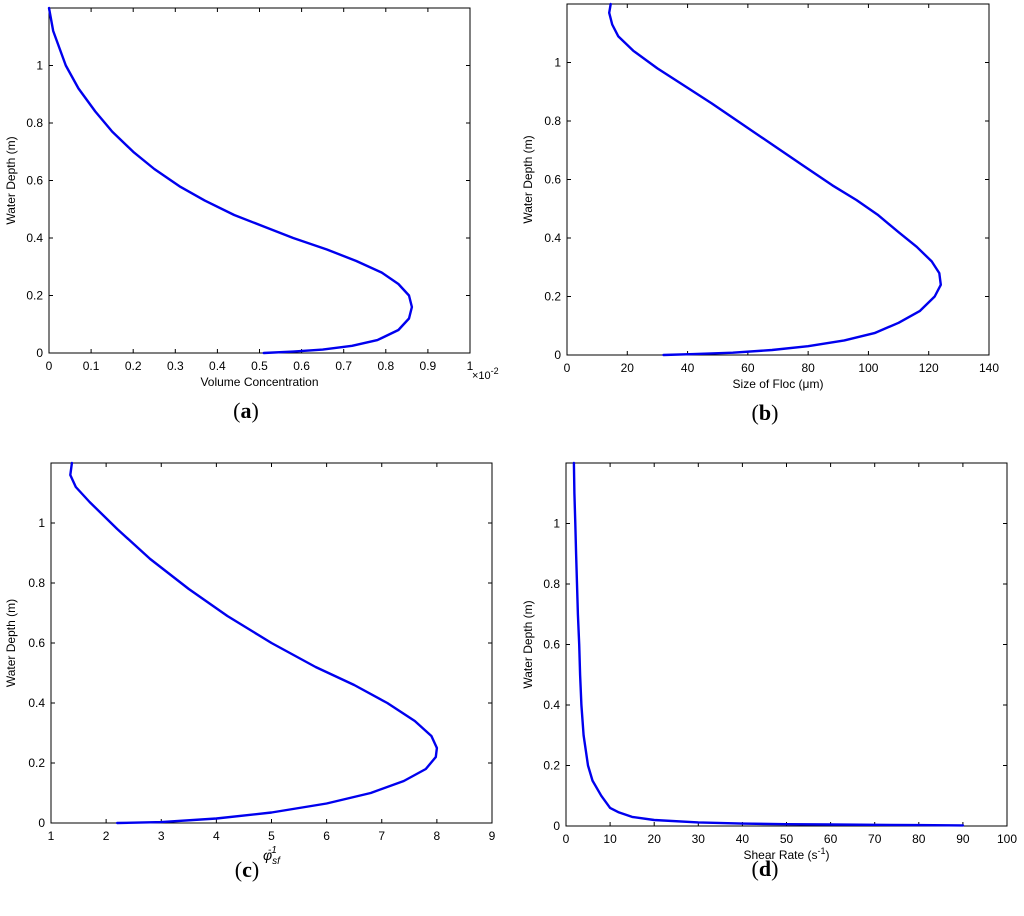 Image resolution: width=1024 pixels, height=916 pixels. Describe the element at coordinates (787, 839) in the screenshot. I see `x-tick-label: 50` at that location.